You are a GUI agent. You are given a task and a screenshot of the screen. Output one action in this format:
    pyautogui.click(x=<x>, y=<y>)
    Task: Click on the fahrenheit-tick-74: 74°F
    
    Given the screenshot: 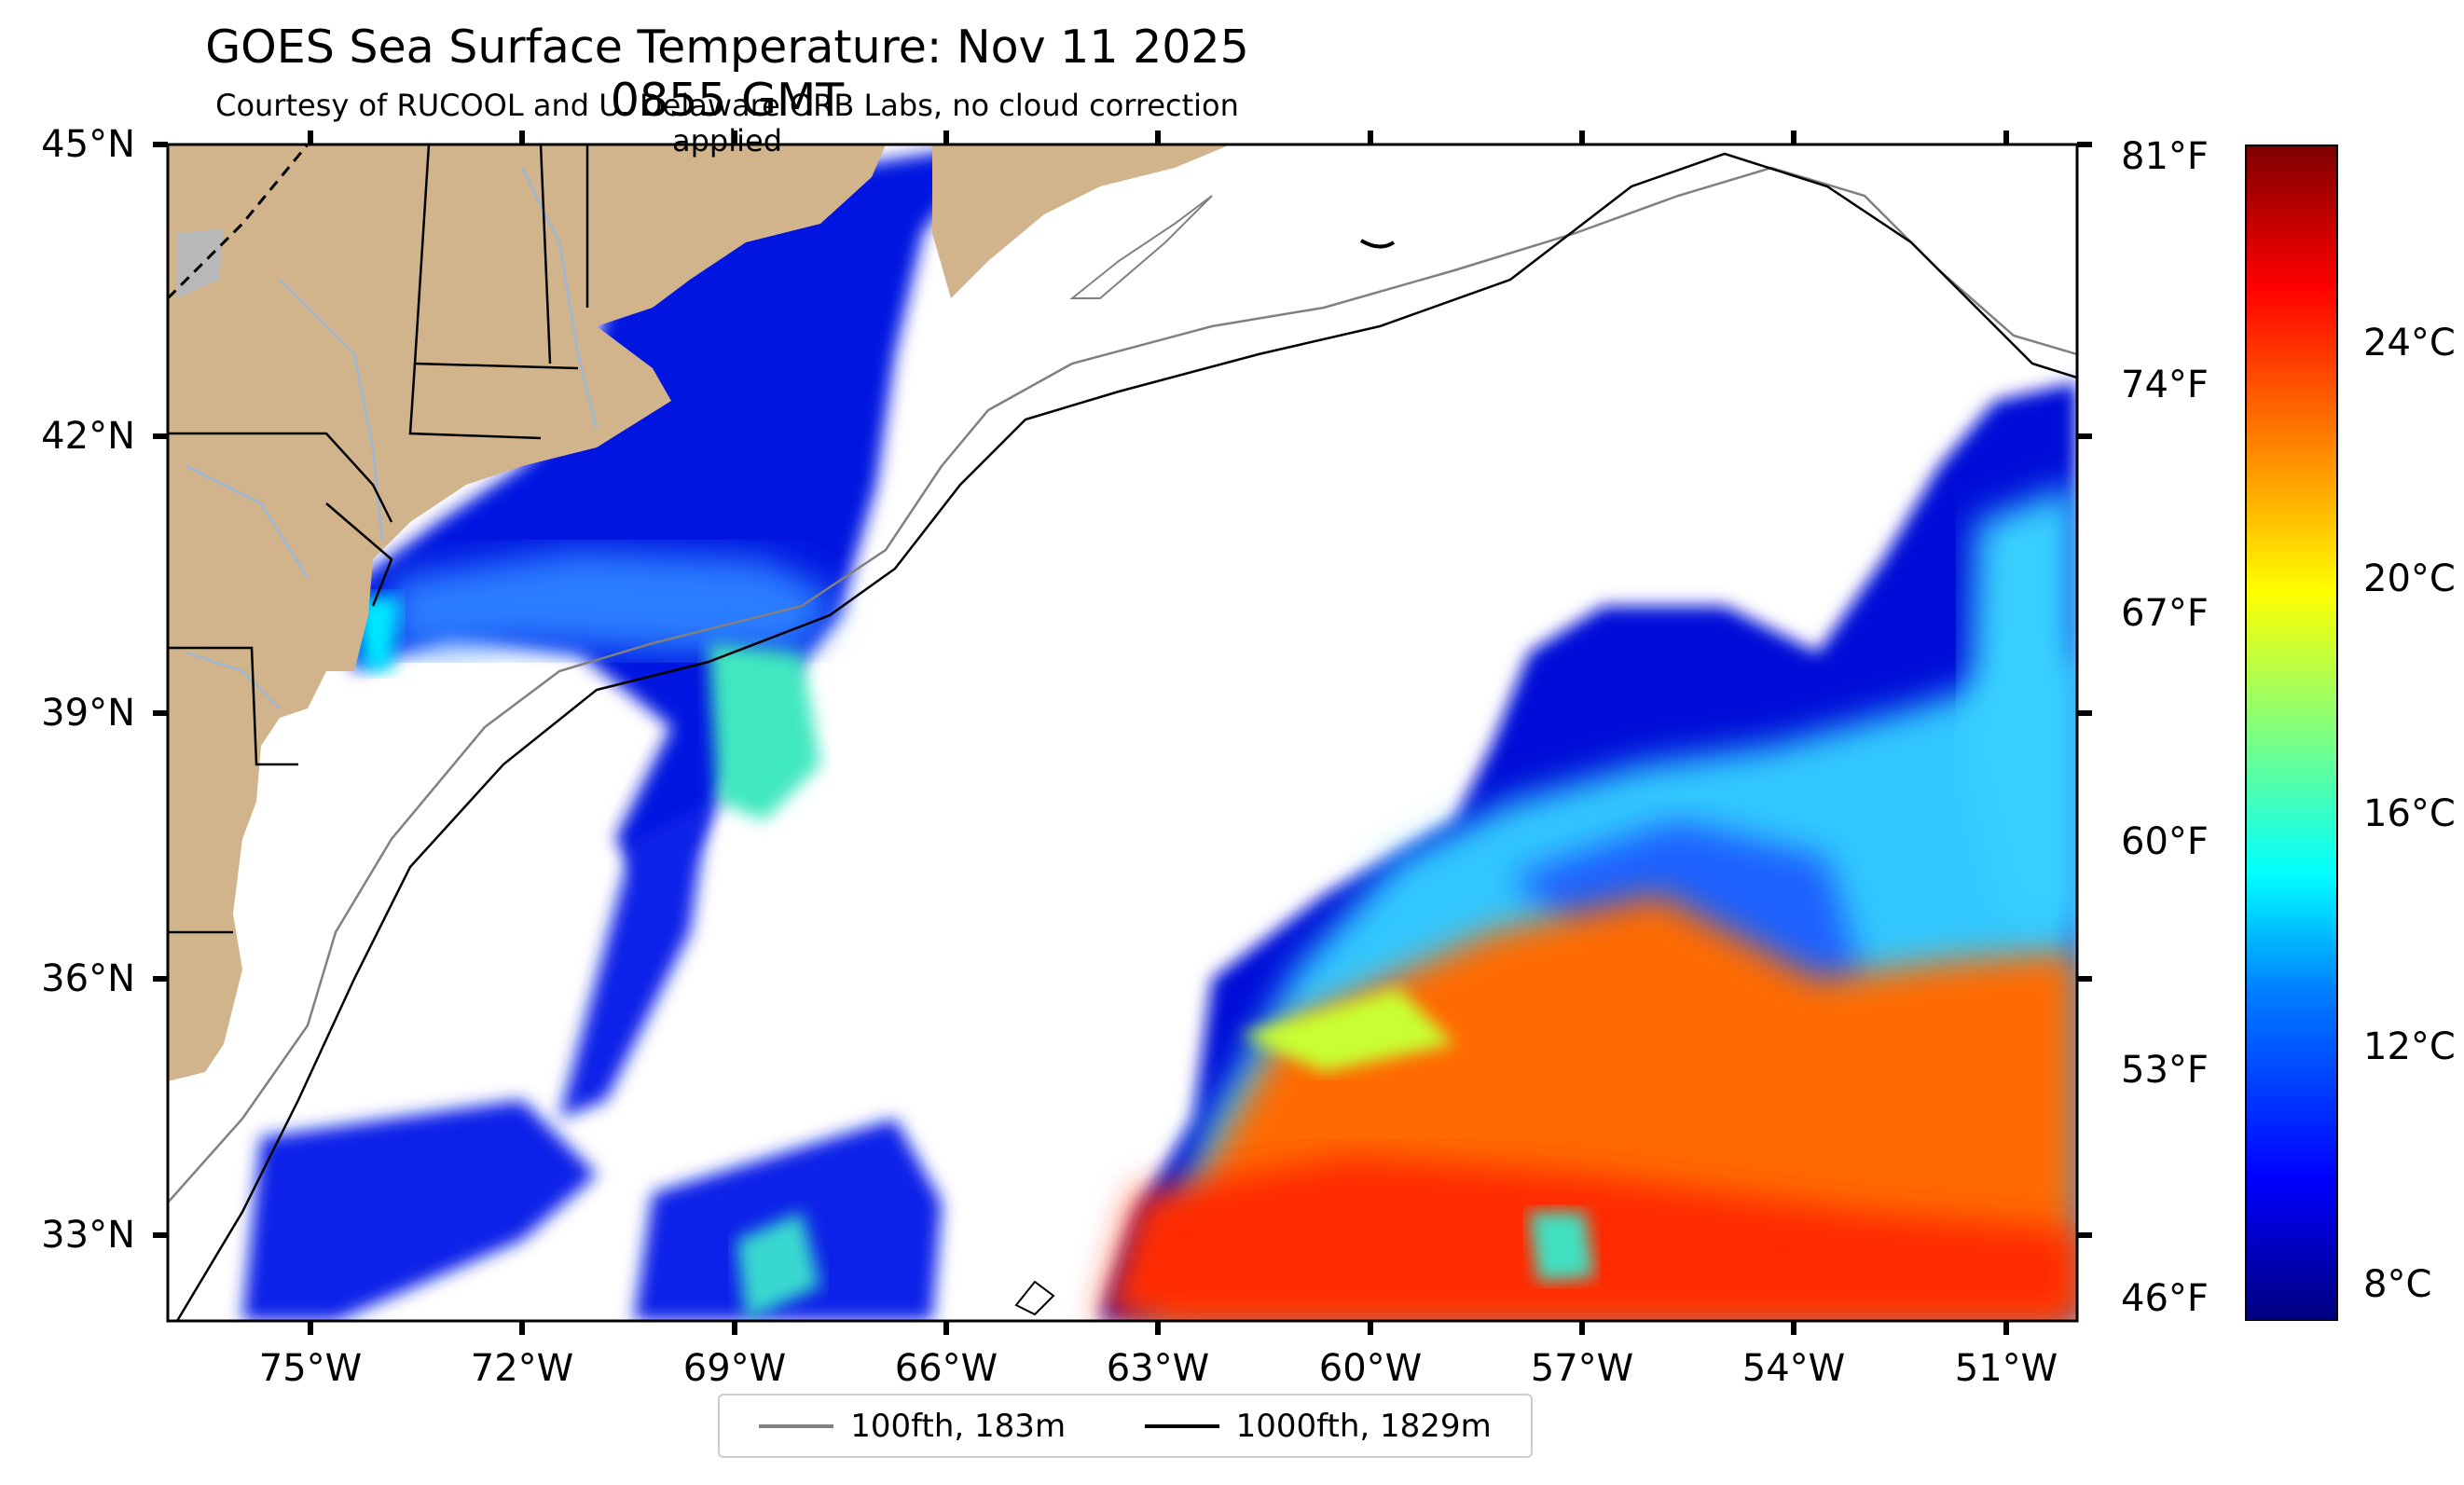 What is the action you would take?
    pyautogui.click(x=2165, y=385)
    